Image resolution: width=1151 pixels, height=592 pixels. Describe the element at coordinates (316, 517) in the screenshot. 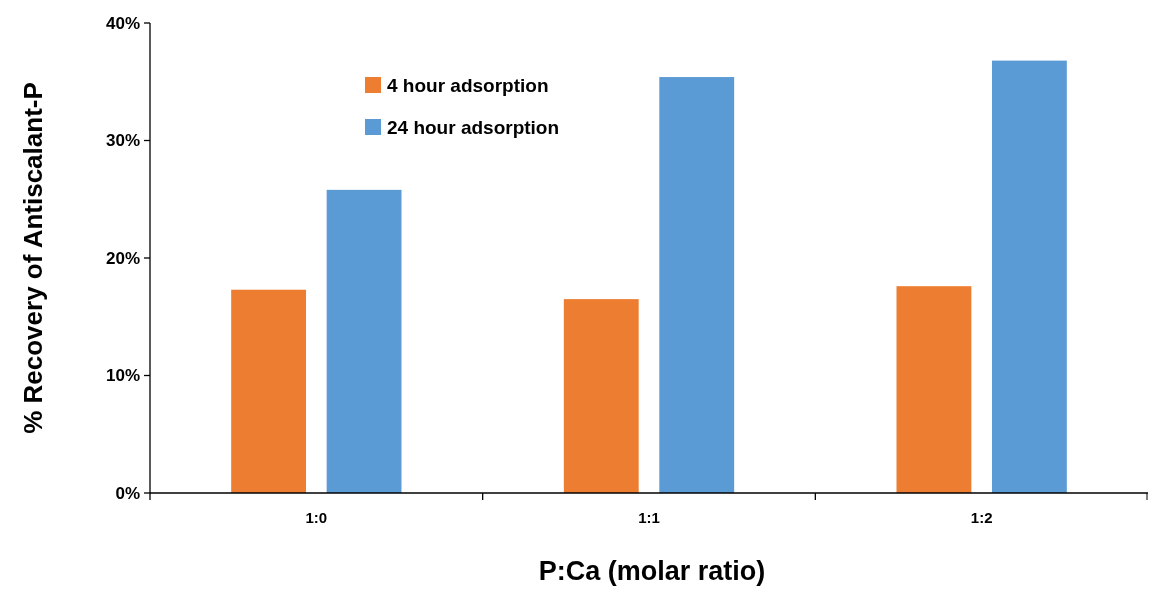

I see `x-tick-label: 1:0` at that location.